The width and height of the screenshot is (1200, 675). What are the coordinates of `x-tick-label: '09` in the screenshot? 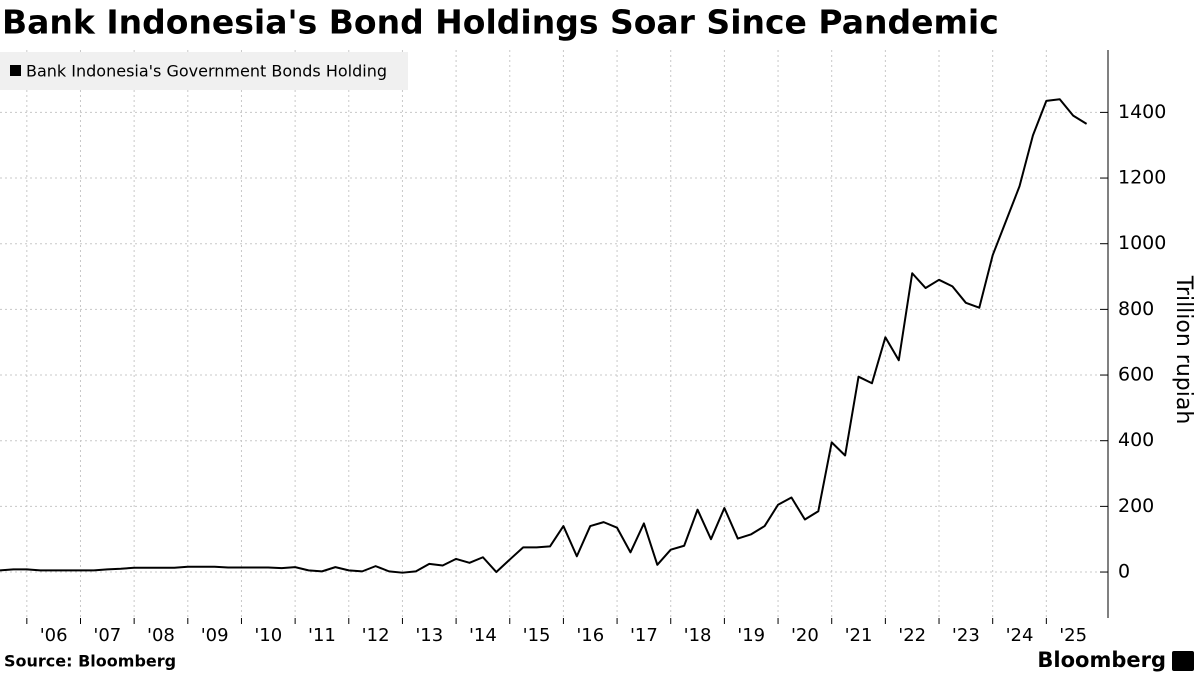 It's located at (215, 635).